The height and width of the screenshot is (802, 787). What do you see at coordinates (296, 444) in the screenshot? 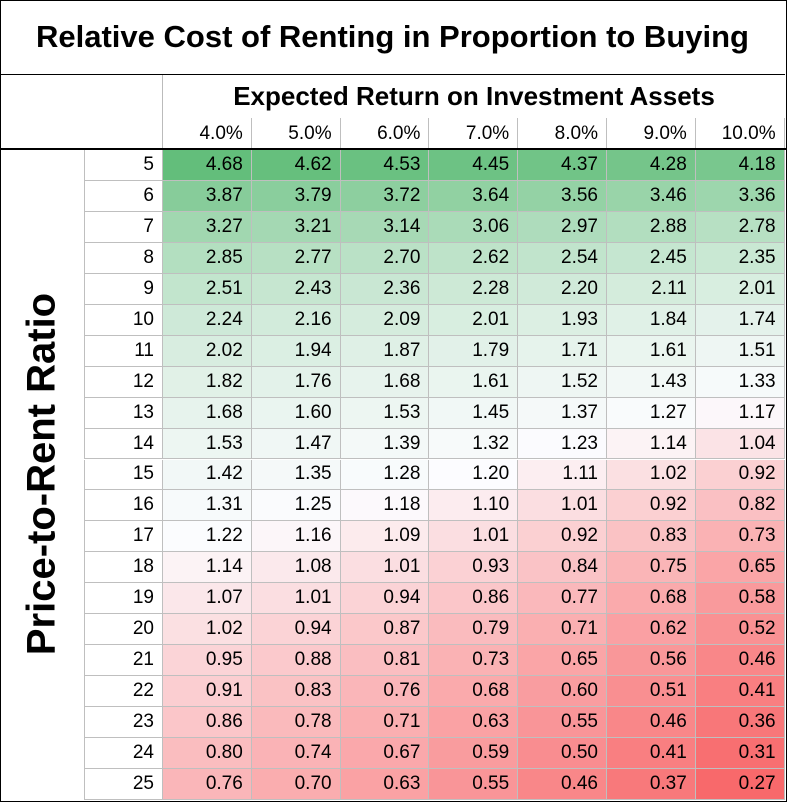
I see `heatmap-cell: 1.47` at bounding box center [296, 444].